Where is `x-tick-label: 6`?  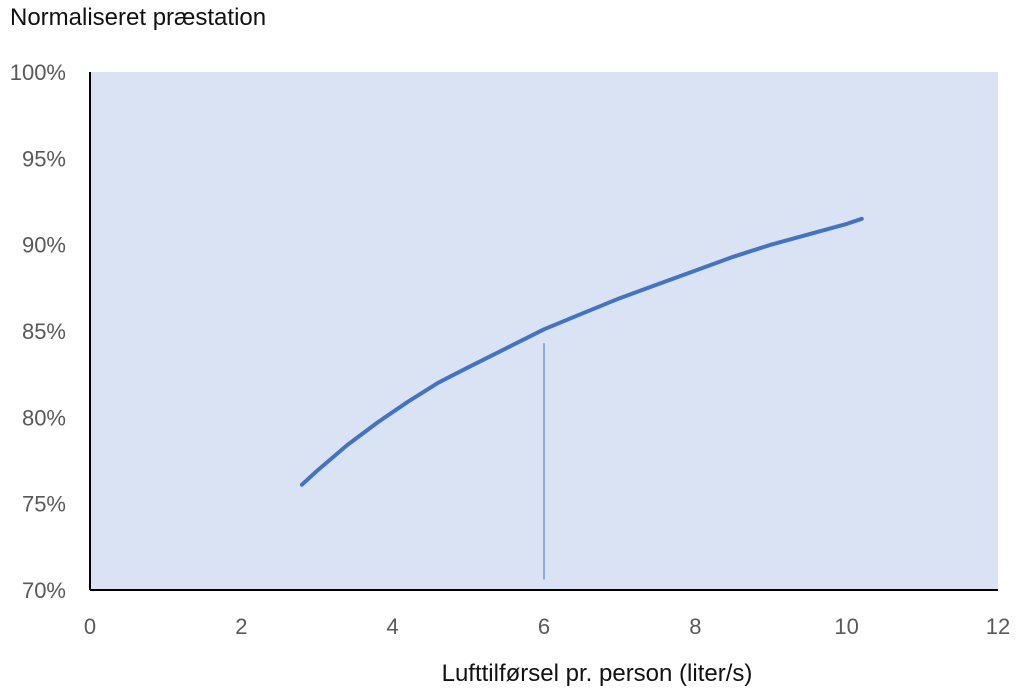 x-tick-label: 6 is located at coordinates (544, 626).